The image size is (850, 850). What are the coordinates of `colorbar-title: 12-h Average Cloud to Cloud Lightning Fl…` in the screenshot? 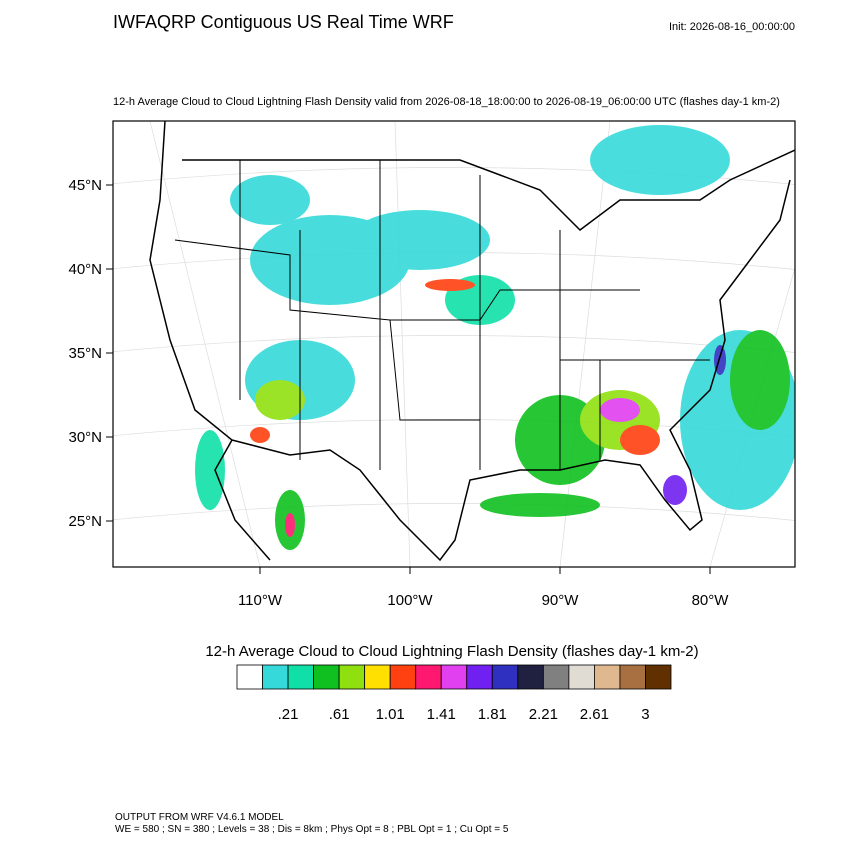 It's located at (451, 651).